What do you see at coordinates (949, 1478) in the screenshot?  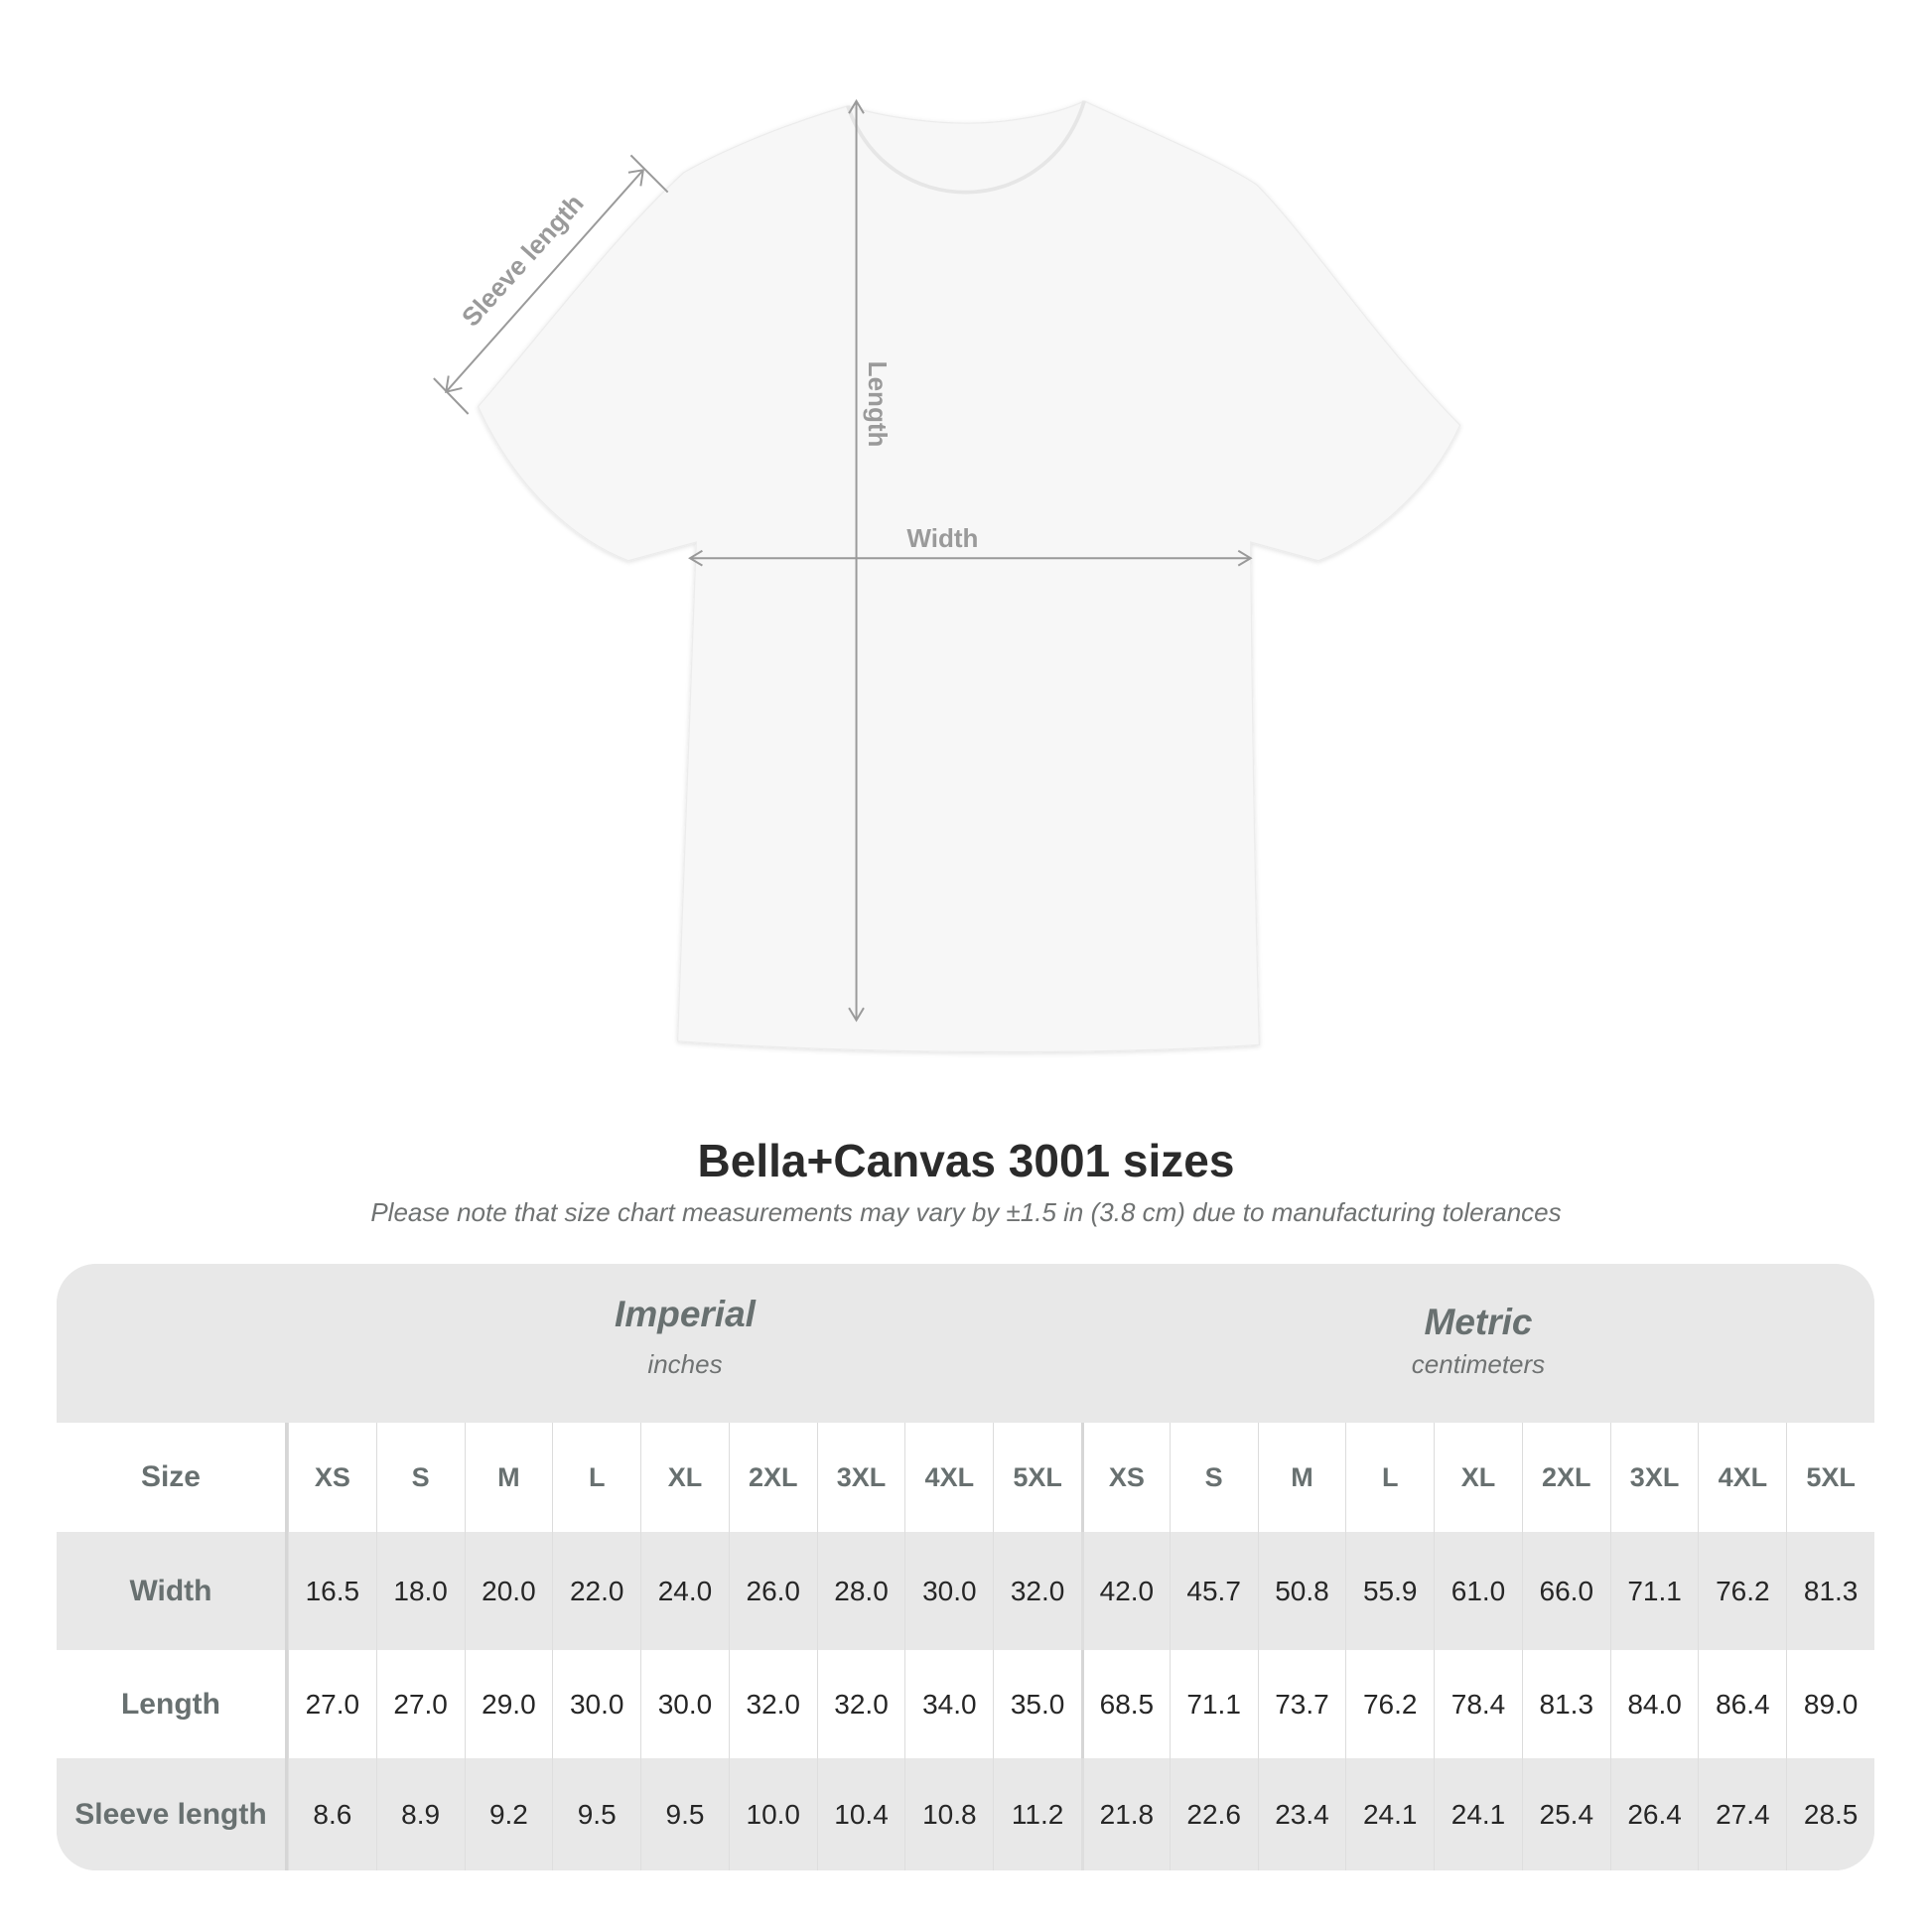 I see `imperial-size-4xl: 4XL` at bounding box center [949, 1478].